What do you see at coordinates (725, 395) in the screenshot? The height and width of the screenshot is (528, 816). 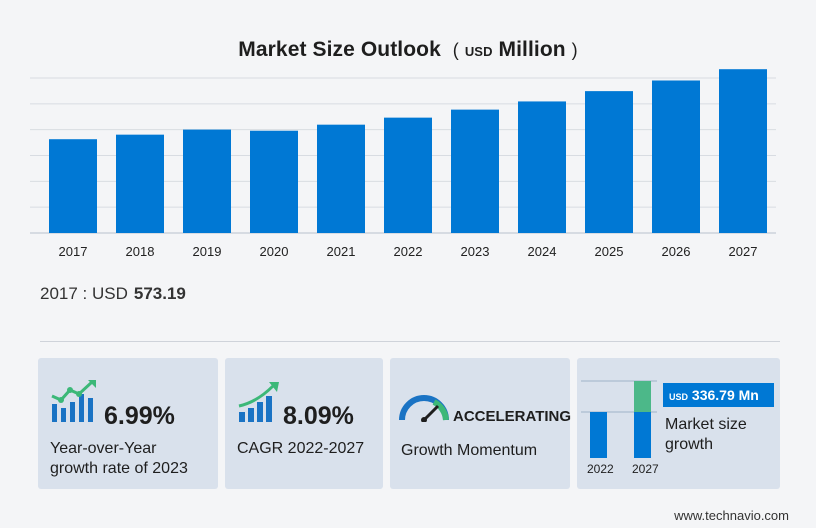 I see `badge-value: 336.79 Mn` at bounding box center [725, 395].